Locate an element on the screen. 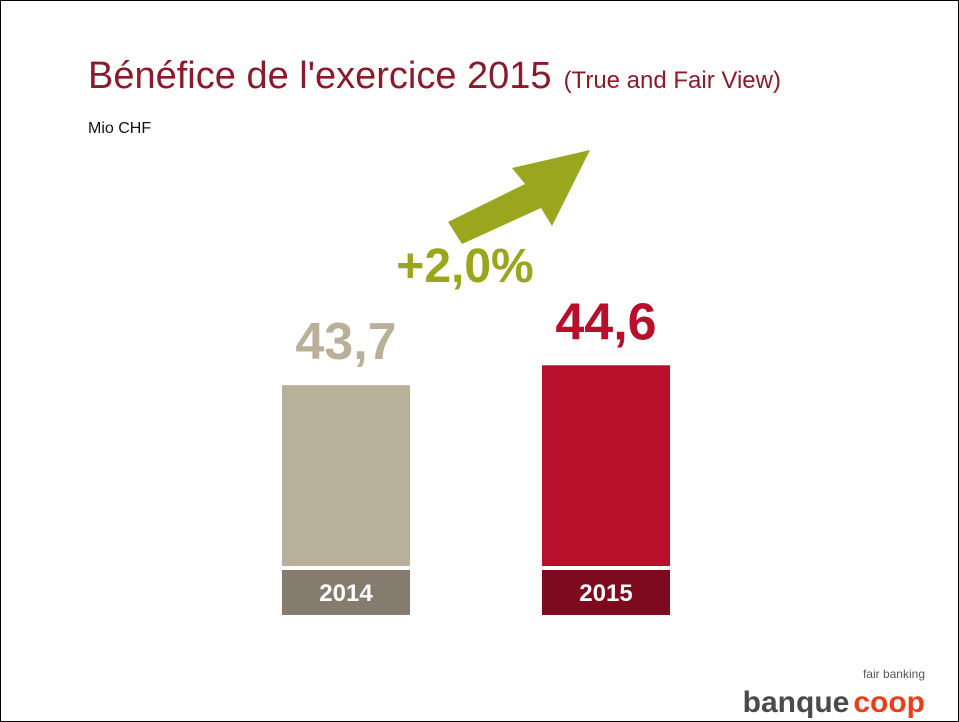 Image resolution: width=959 pixels, height=722 pixels. logo: banque coop is located at coordinates (834, 702).